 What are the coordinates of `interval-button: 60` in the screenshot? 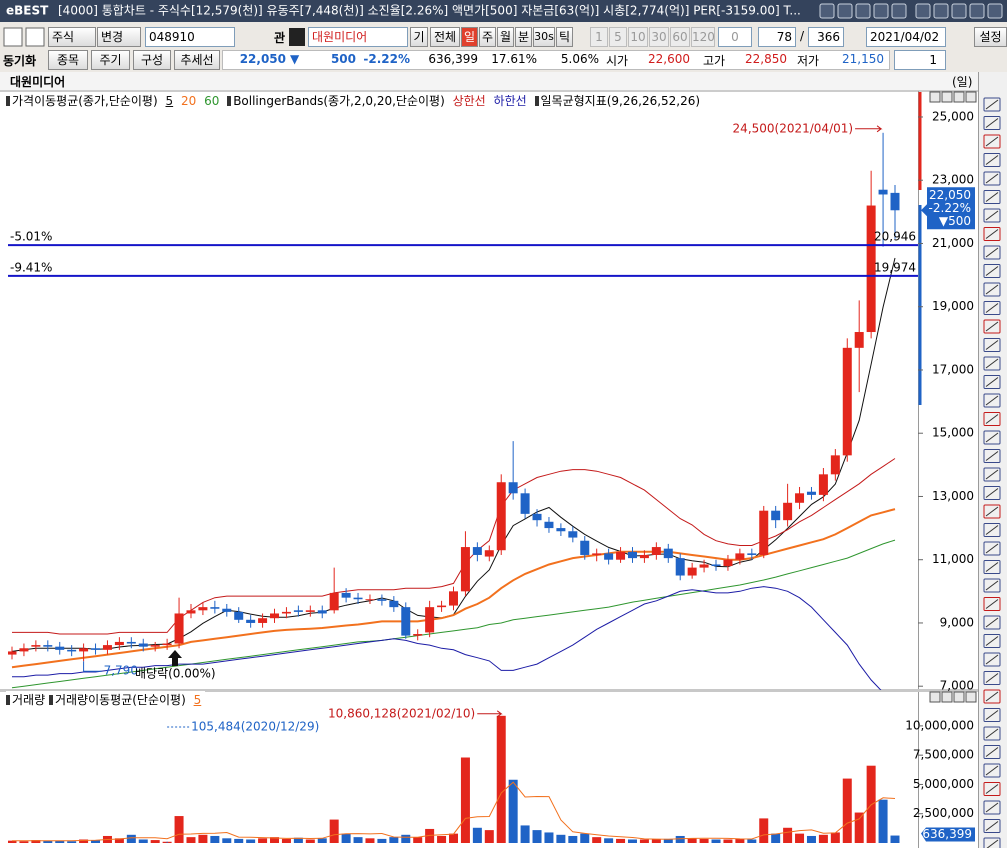 It's located at (680, 37).